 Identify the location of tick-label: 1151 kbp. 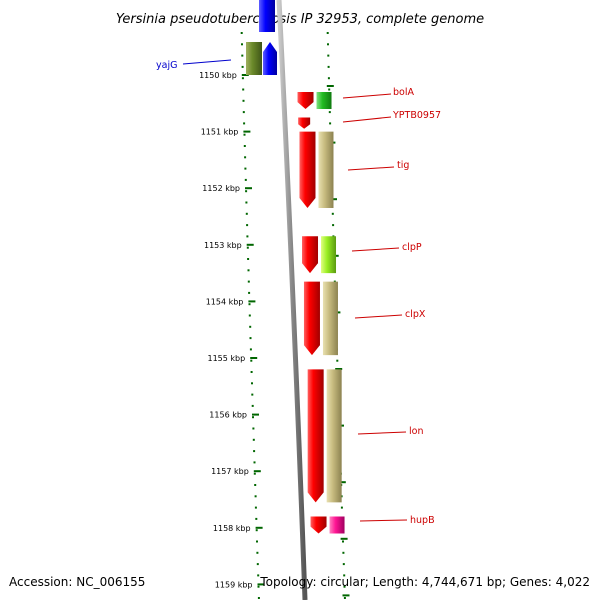
(220, 132).